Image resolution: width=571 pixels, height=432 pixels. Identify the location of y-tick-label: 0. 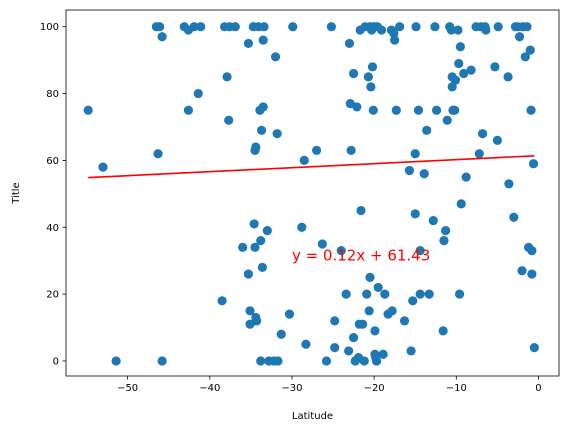
(56, 361).